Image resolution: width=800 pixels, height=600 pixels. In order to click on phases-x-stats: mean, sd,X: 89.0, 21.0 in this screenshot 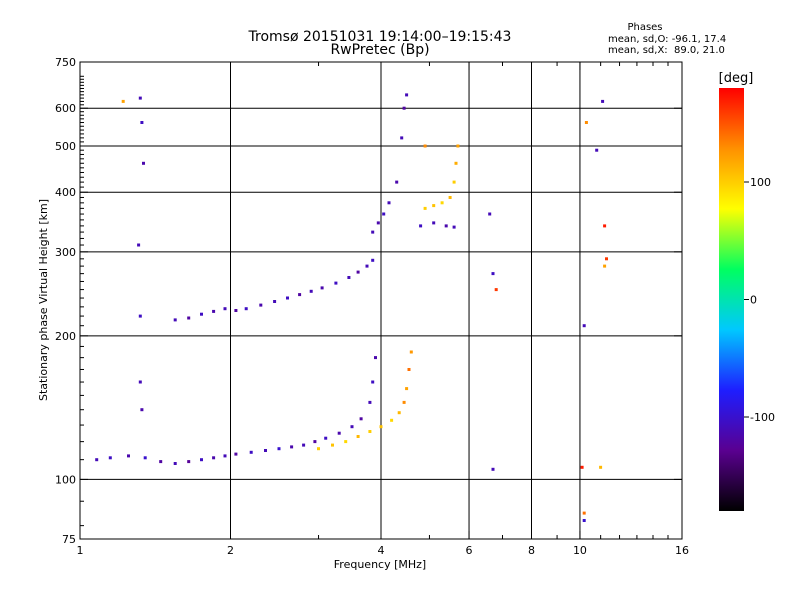, I will do `click(666, 50)`.